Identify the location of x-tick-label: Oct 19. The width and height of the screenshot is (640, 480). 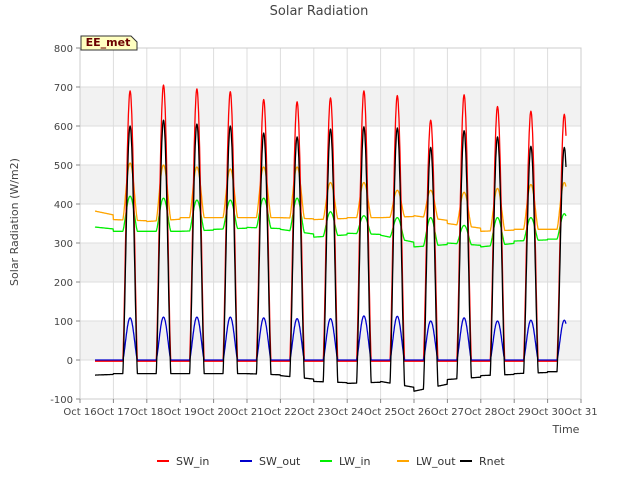
(180, 412).